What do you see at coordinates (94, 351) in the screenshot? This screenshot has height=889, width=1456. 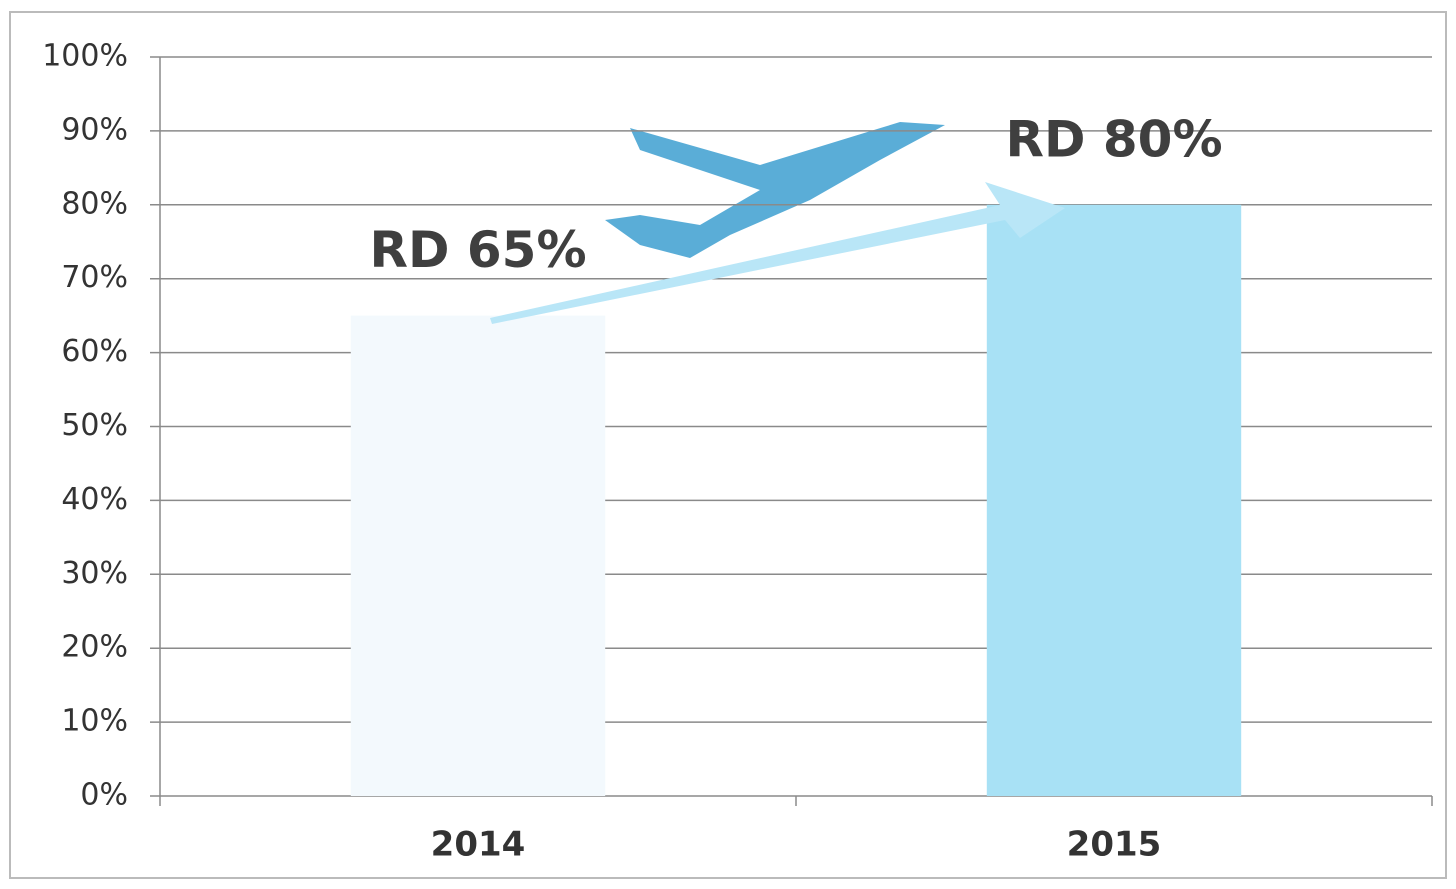 I see `y-tick-label: 60%` at bounding box center [94, 351].